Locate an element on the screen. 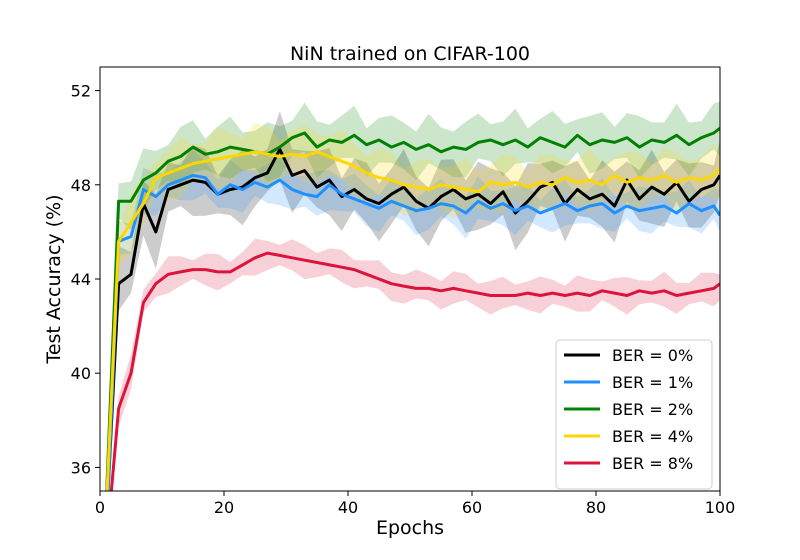 The width and height of the screenshot is (800, 560). y-tick-label-1: 40 is located at coordinates (81, 373).